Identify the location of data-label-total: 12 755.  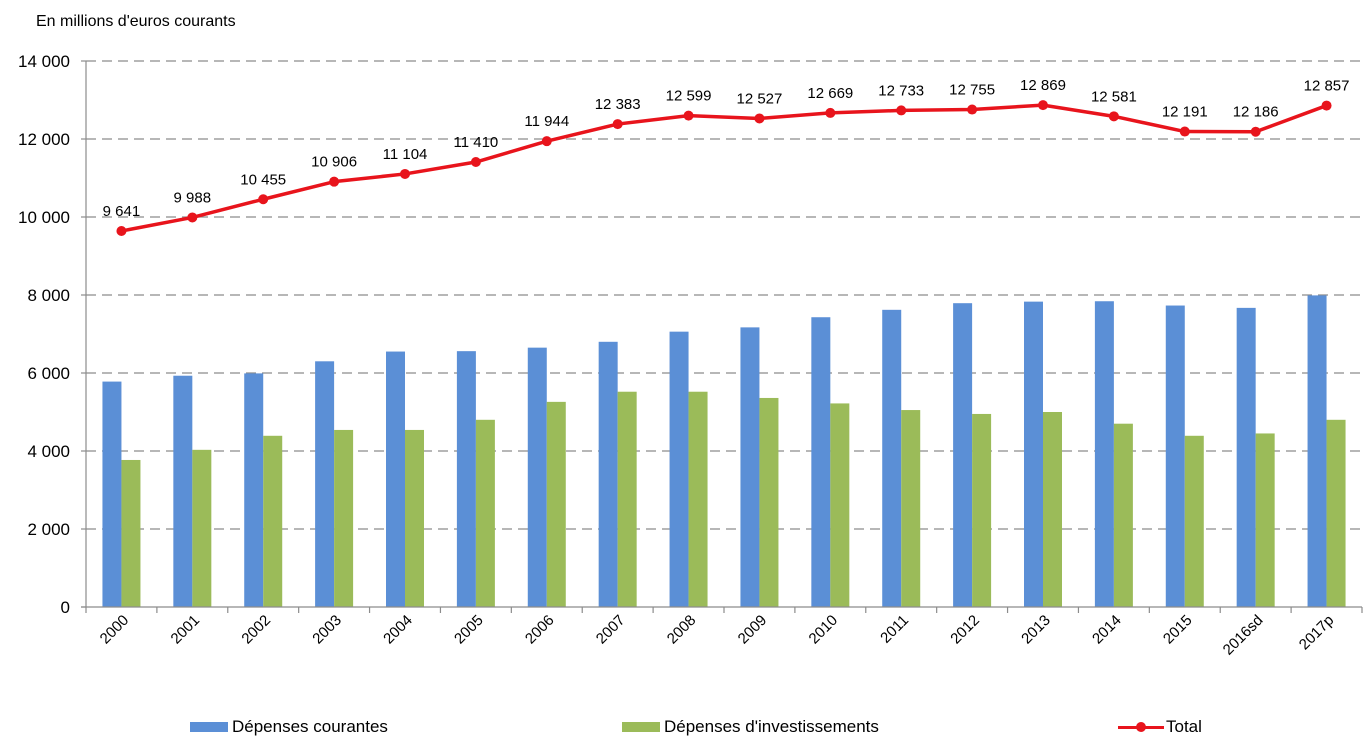
(972, 90).